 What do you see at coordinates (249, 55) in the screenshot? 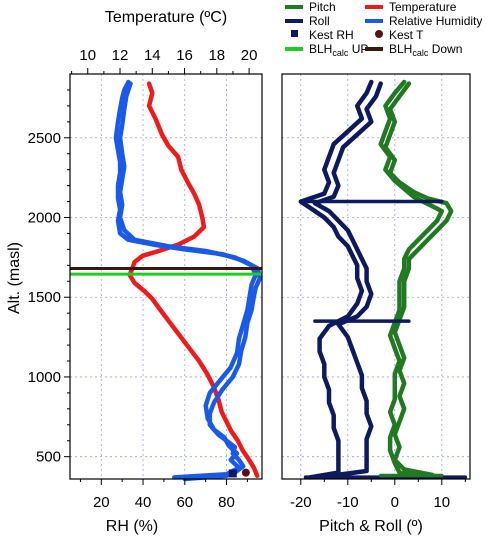
I see `temp-tick-label: 20` at bounding box center [249, 55].